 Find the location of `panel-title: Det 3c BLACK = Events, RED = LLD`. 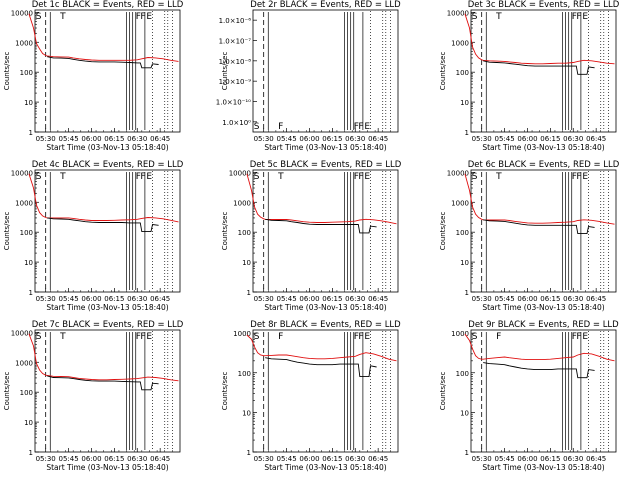

panel-title: Det 3c BLACK = Events, RED = LLD is located at coordinates (544, 5).